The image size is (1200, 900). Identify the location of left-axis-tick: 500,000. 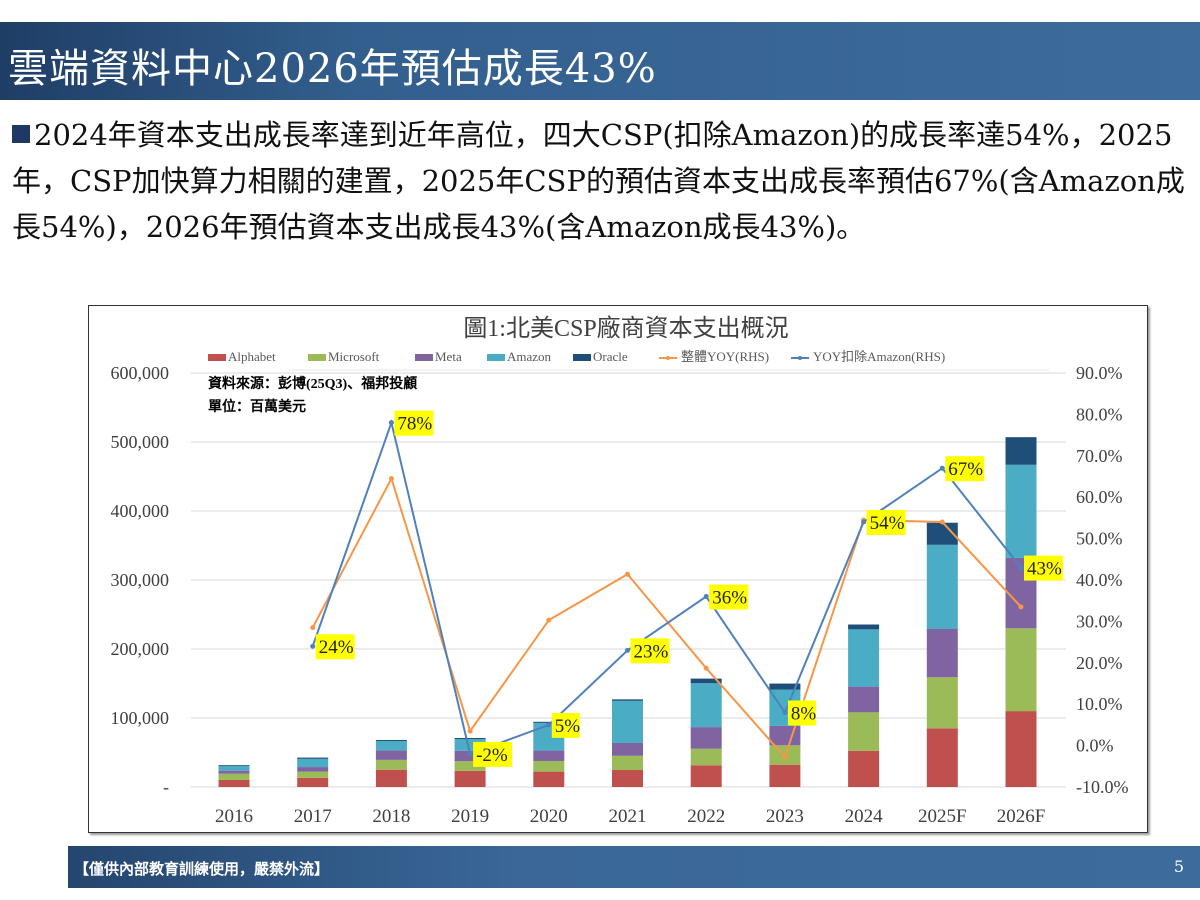
(140, 442).